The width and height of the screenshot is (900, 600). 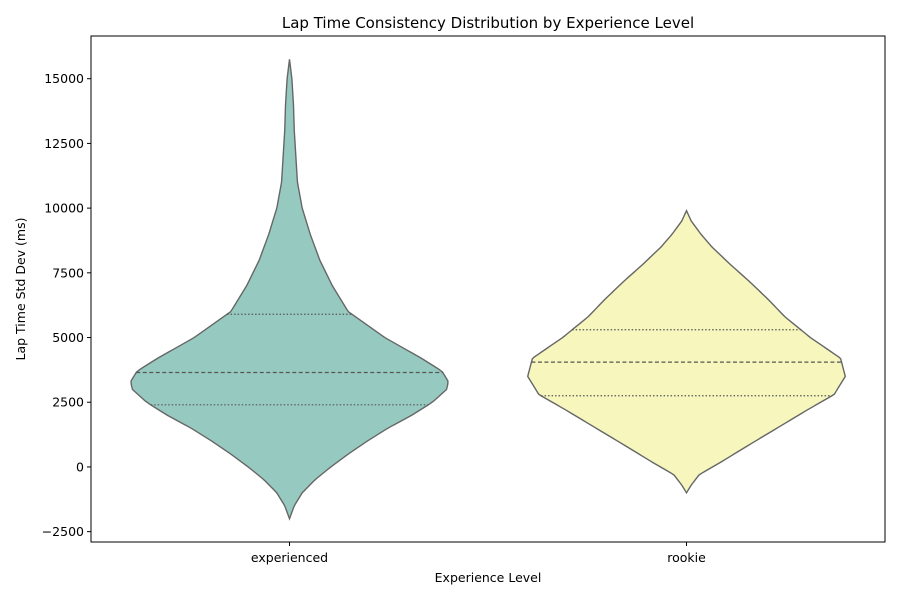 What do you see at coordinates (68, 272) in the screenshot?
I see `y-tick-label: 7500` at bounding box center [68, 272].